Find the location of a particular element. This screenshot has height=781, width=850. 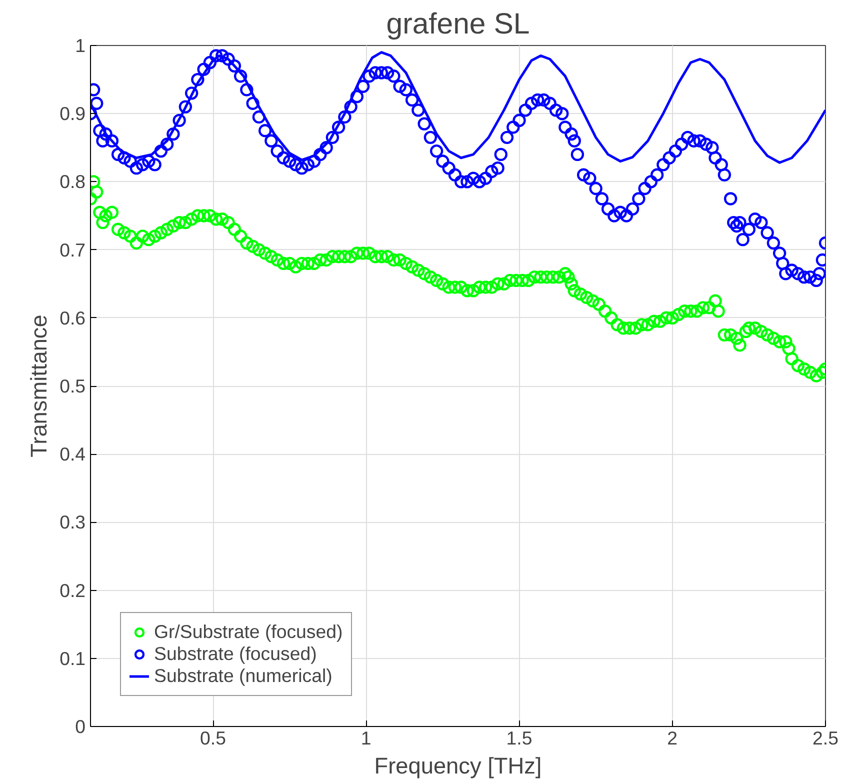

x-tick-label: 2 is located at coordinates (672, 738).